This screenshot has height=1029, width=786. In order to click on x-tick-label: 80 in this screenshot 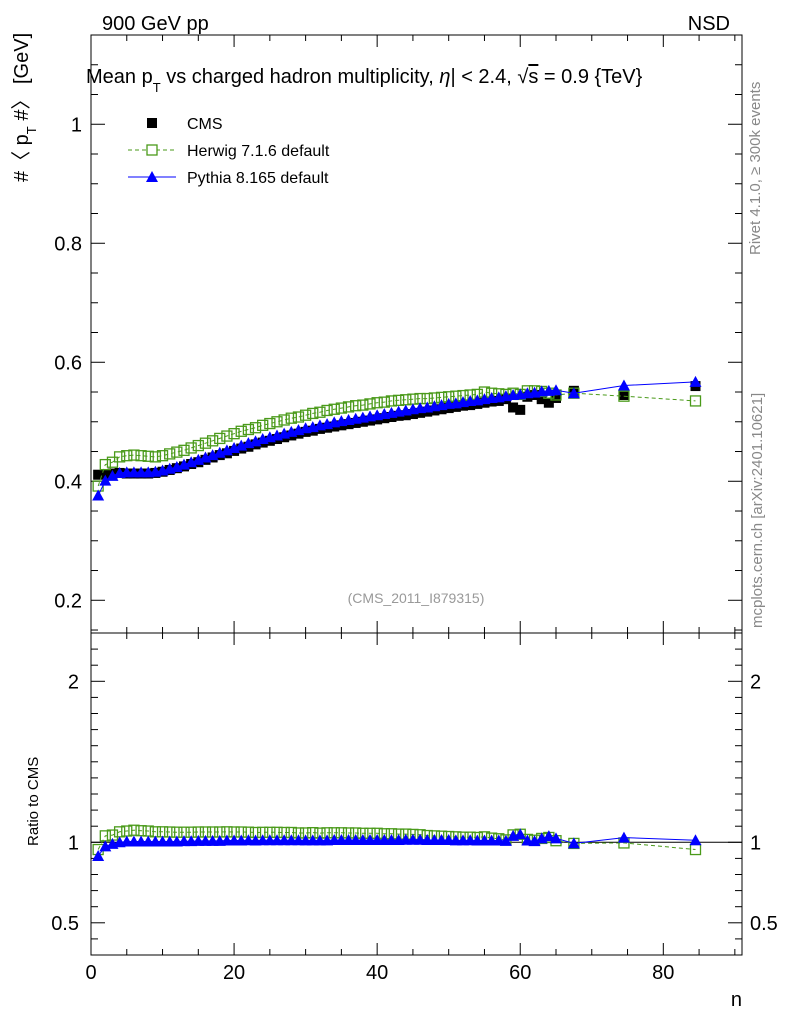, I will do `click(663, 973)`.